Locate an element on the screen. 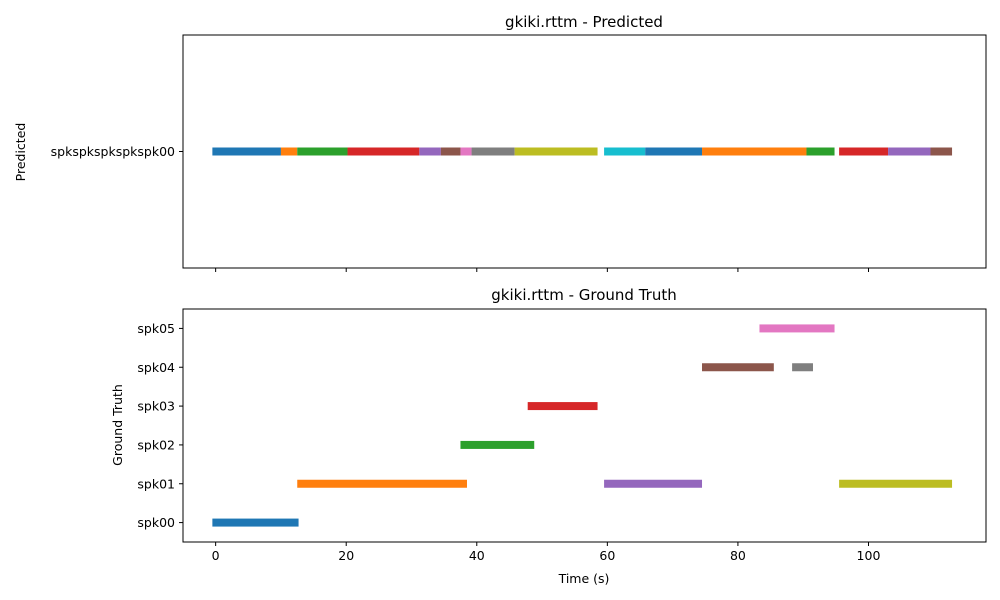 This screenshot has height=600, width=1000. ground-truth-x-tick-label: 40 is located at coordinates (477, 555).